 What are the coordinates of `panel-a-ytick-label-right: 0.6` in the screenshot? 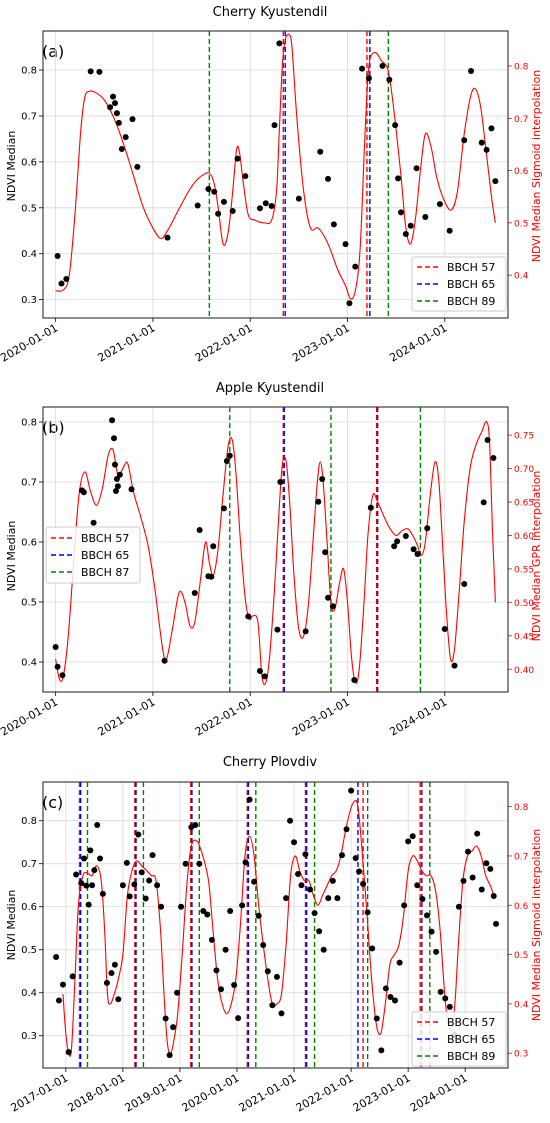 It's located at (521, 172).